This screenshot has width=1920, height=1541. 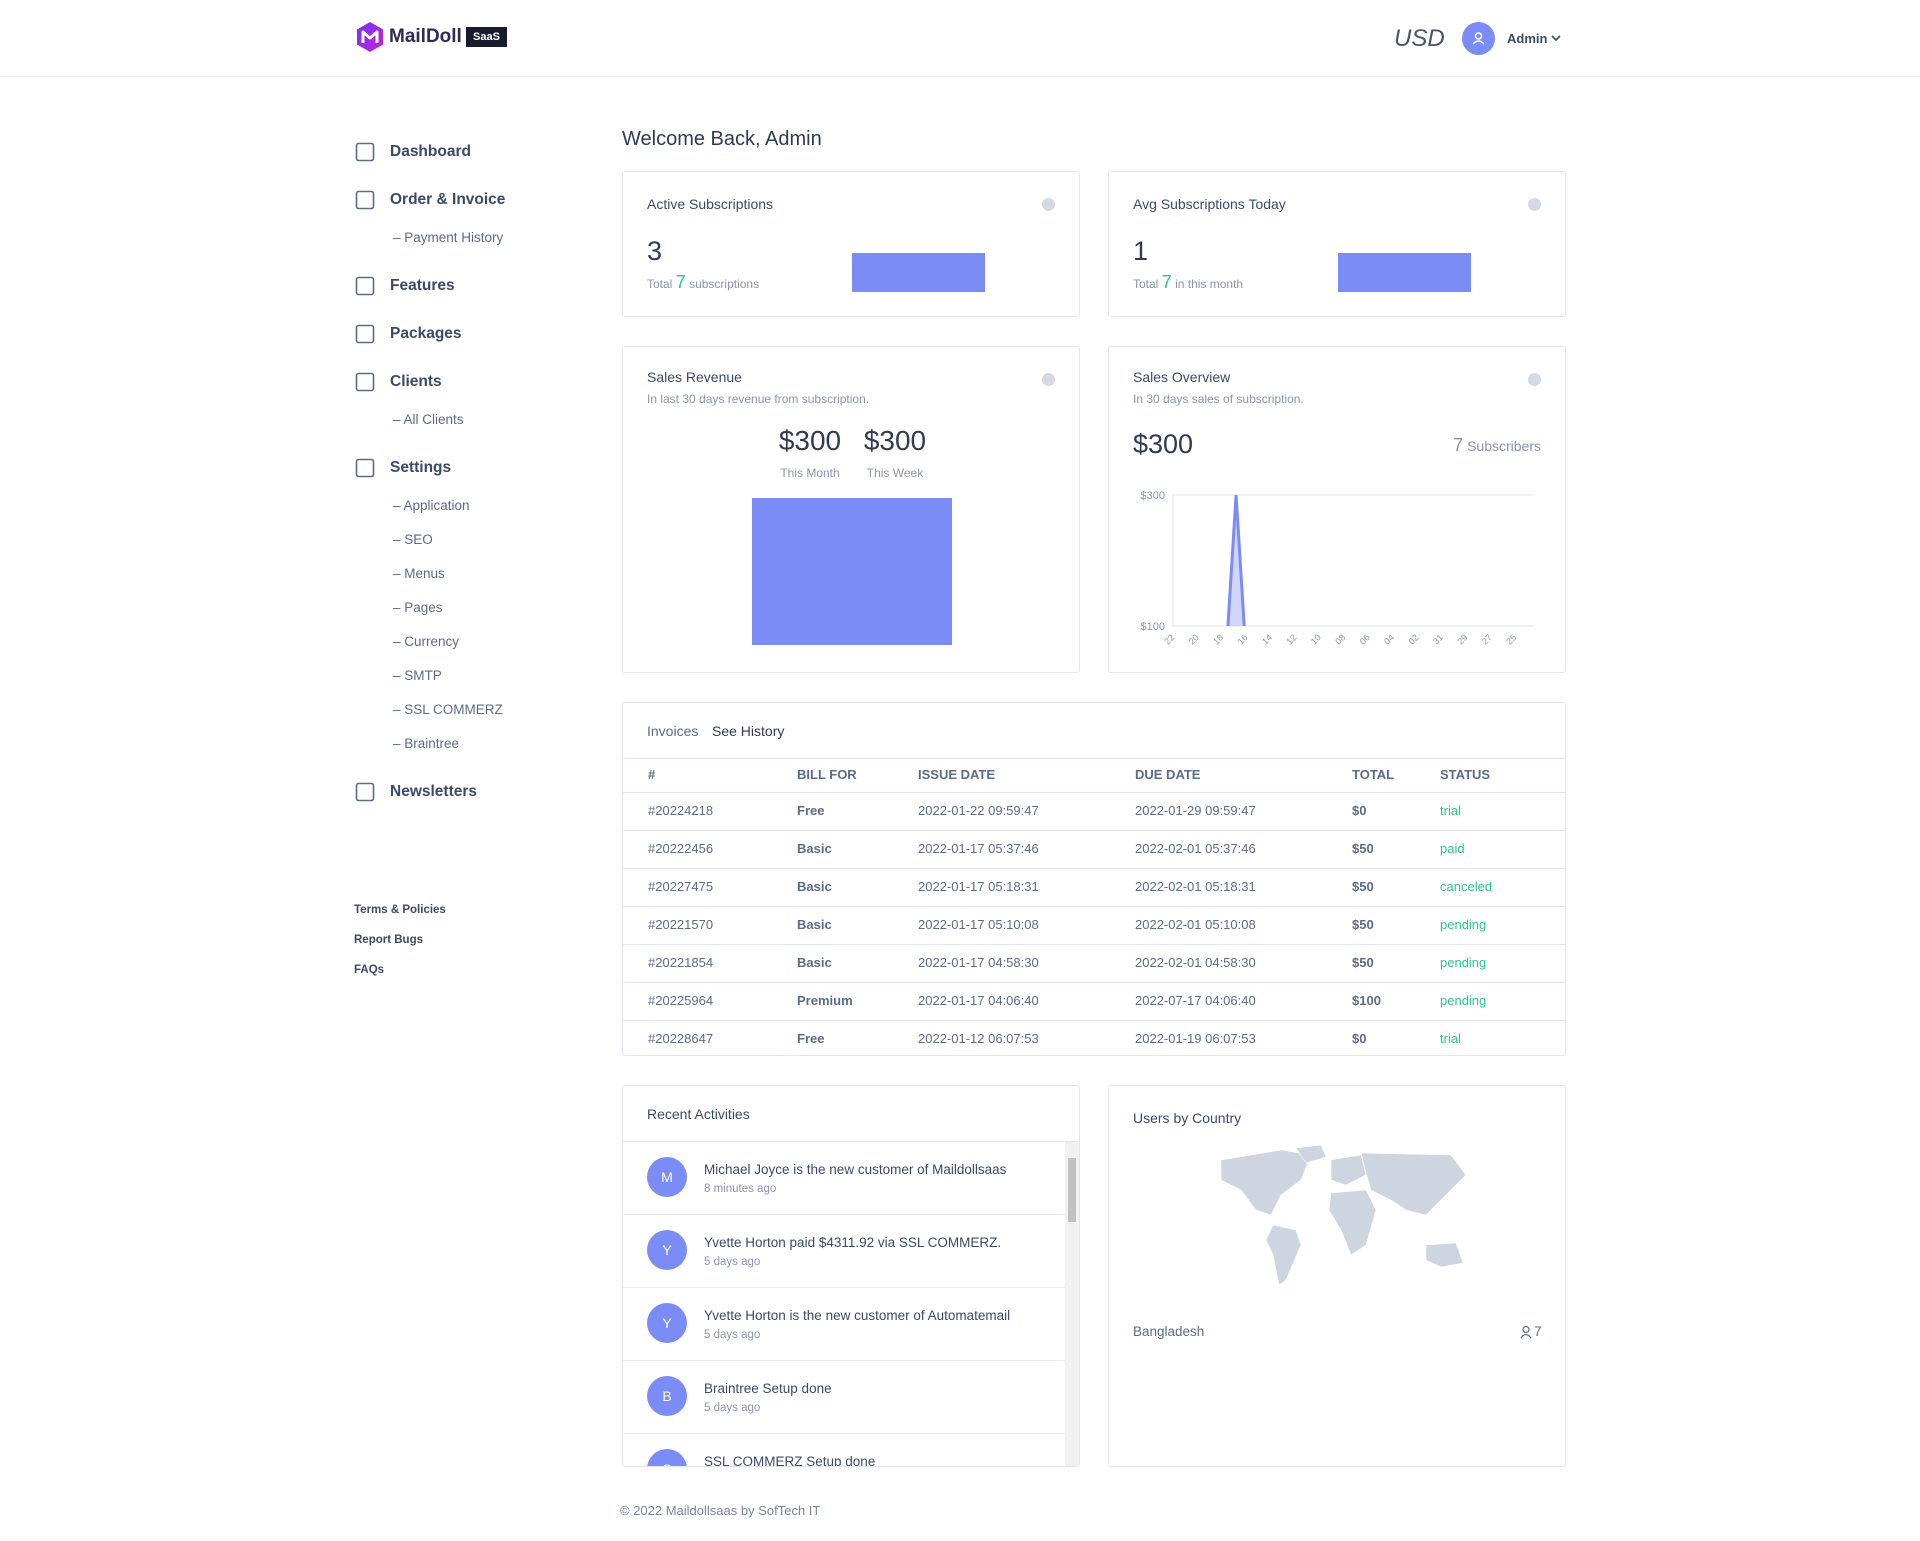 What do you see at coordinates (681, 1038) in the screenshot?
I see `table-cell: #20228647` at bounding box center [681, 1038].